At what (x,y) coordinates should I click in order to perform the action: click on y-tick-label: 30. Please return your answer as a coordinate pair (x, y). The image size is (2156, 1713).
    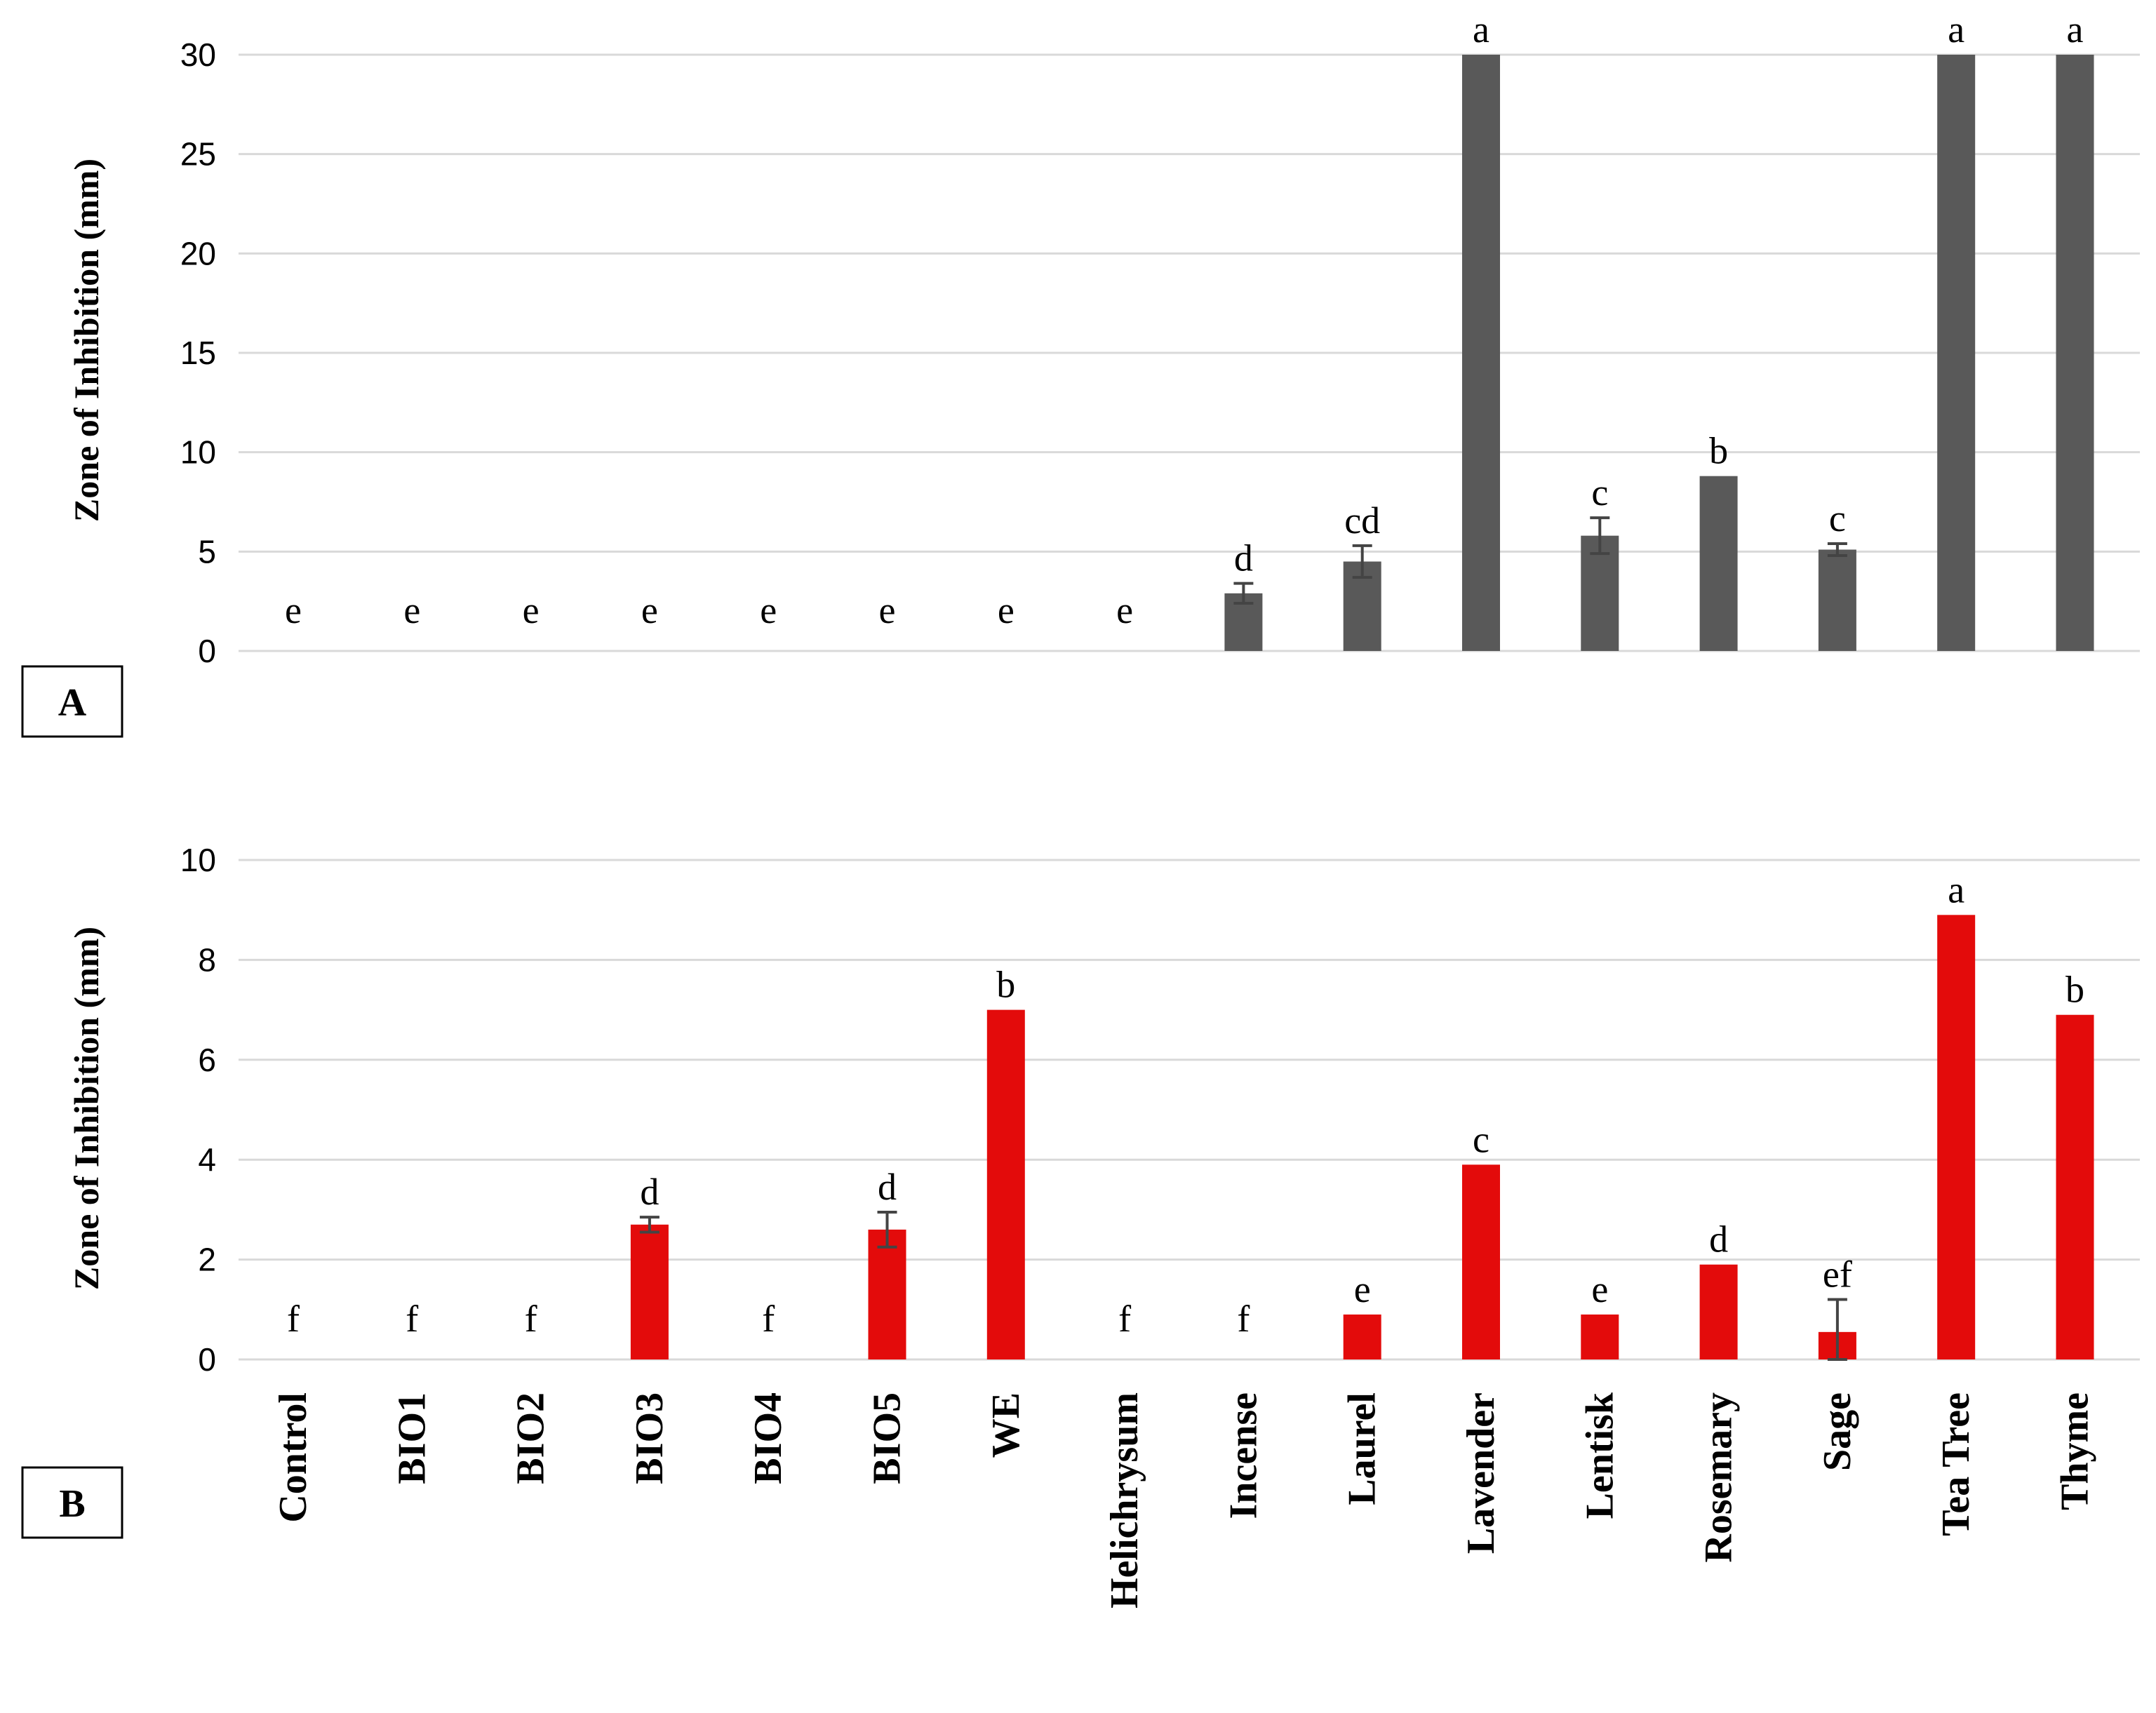
    Looking at the image, I should click on (198, 54).